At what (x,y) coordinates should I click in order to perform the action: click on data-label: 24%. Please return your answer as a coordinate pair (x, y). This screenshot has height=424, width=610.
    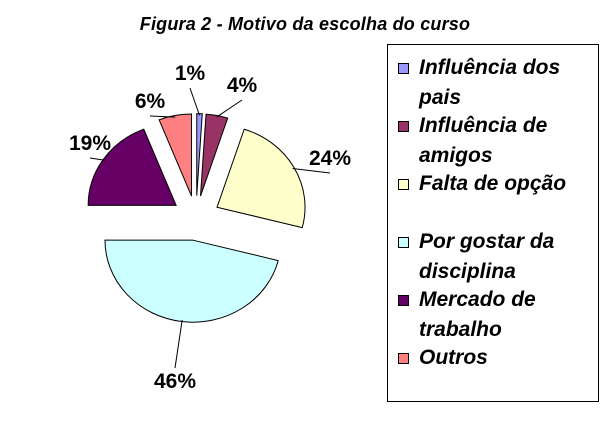
    Looking at the image, I should click on (330, 158).